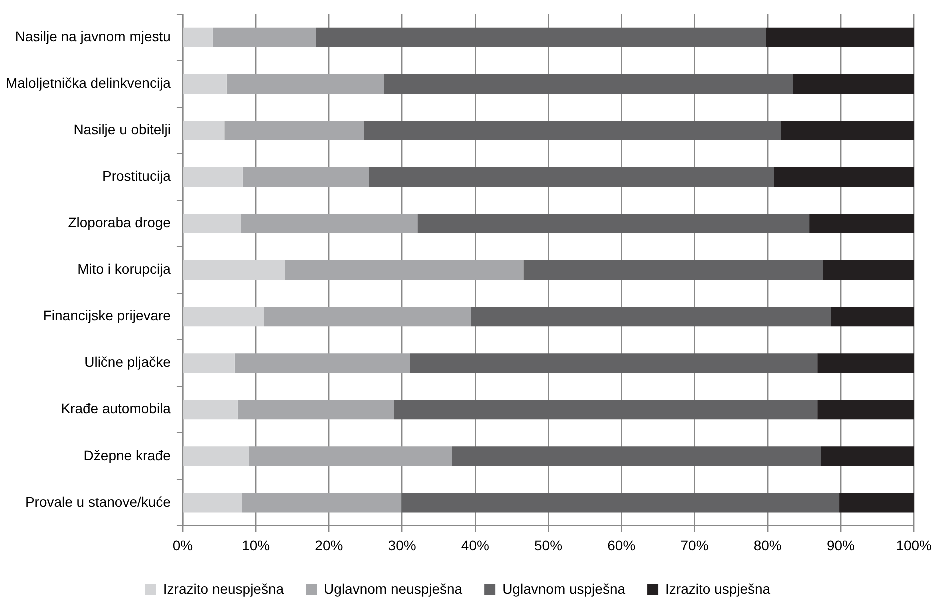  I want to click on y-tick-label: Nasilje na javnom mjestu, so click(93, 36).